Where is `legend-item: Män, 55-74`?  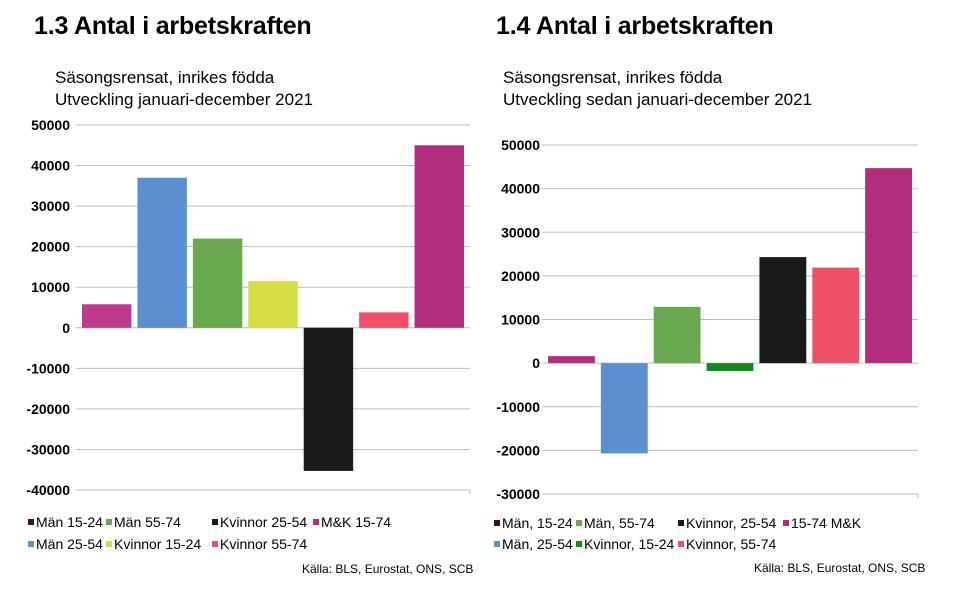 legend-item: Män, 55-74 is located at coordinates (615, 523).